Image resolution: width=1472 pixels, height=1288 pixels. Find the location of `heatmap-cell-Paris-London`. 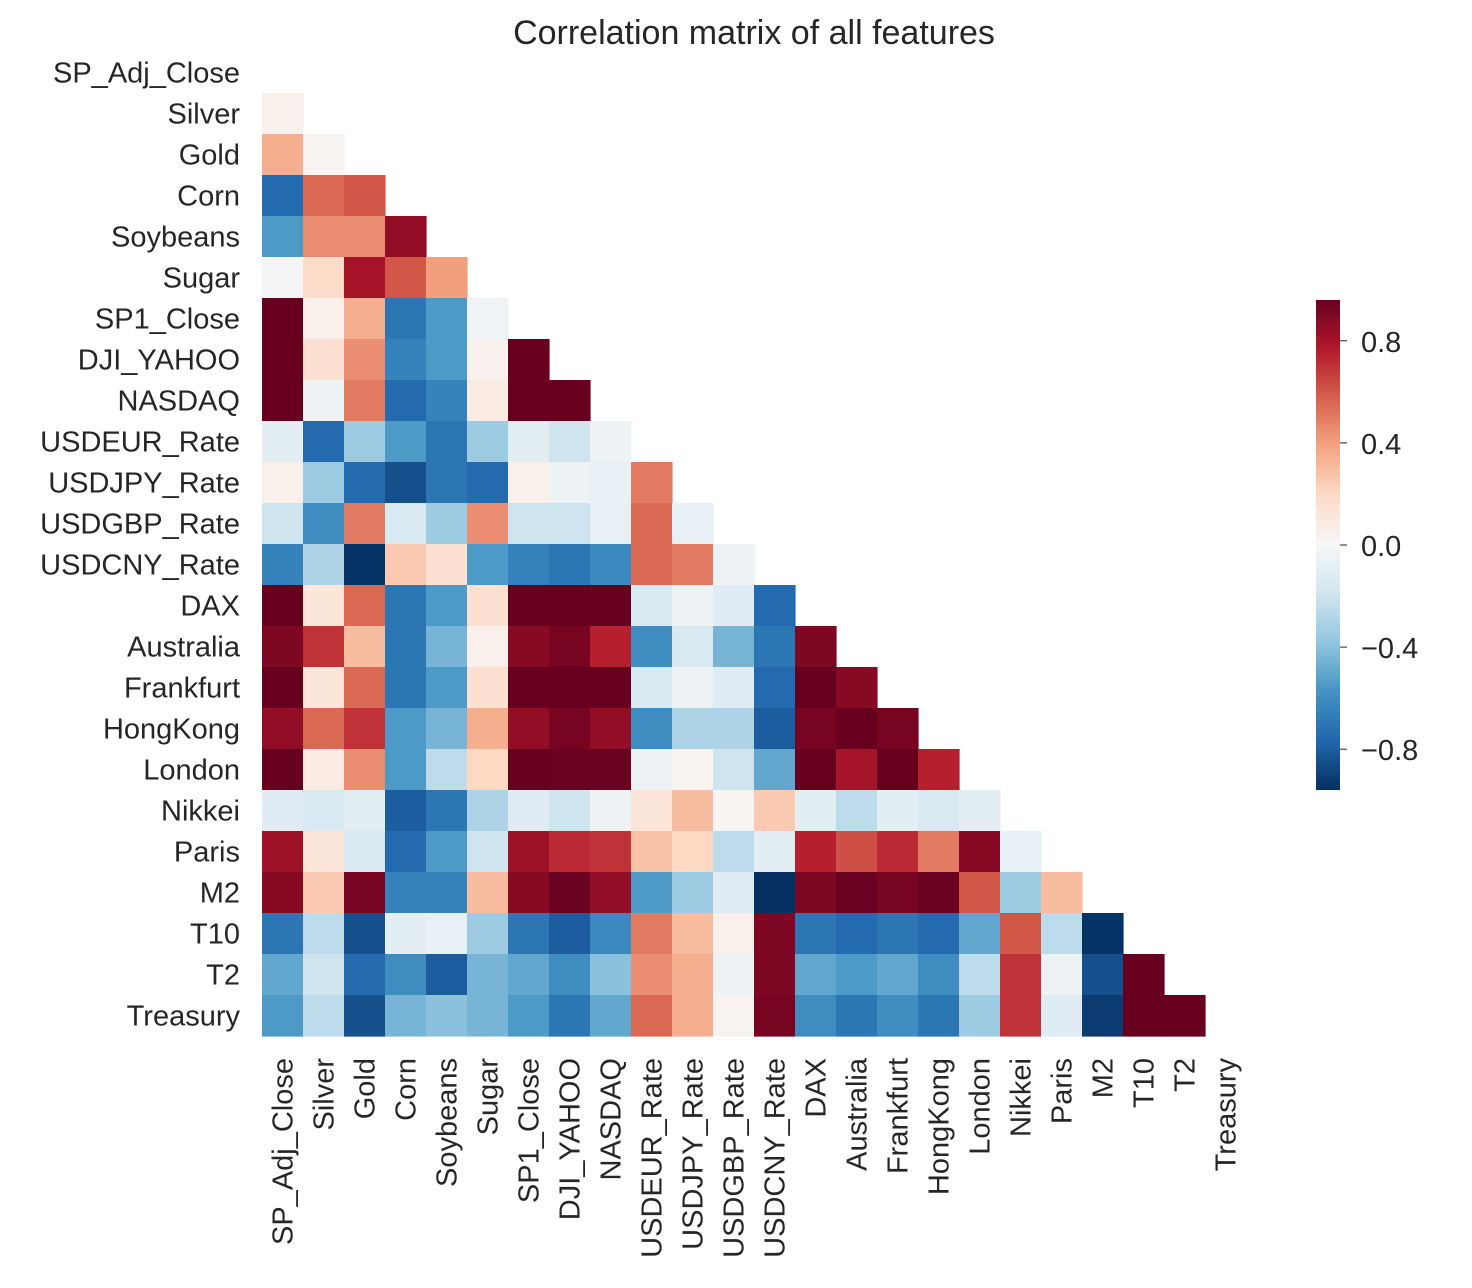

heatmap-cell-Paris-London is located at coordinates (980, 852).